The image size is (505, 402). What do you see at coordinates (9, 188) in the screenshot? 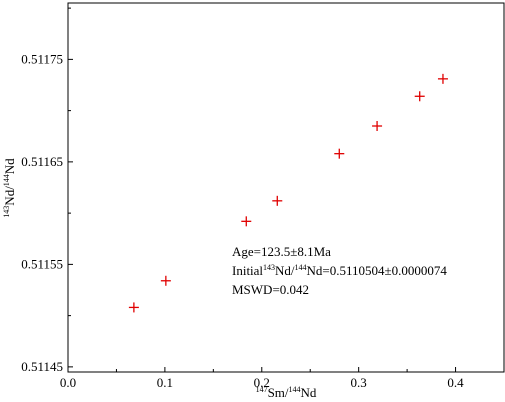
I see `y-axis-title: 143Nd/144Nd` at bounding box center [9, 188].